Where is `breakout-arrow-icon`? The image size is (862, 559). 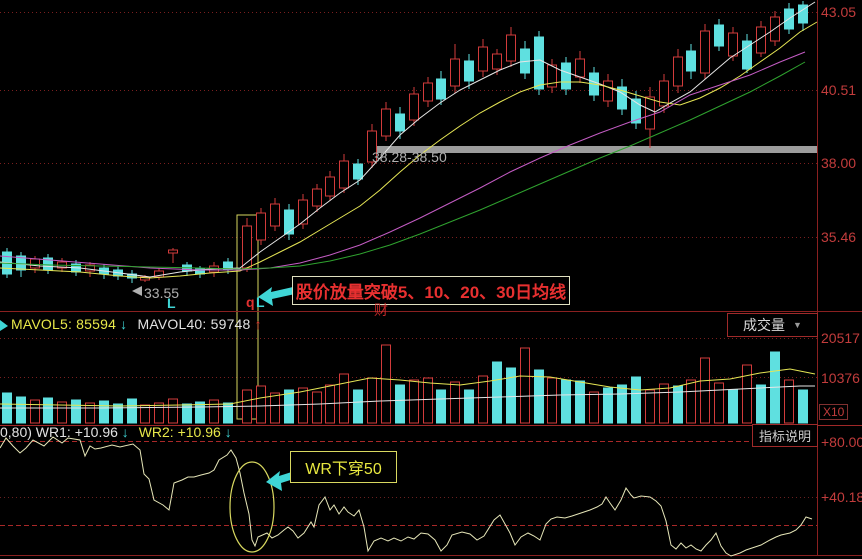 breakout-arrow-icon is located at coordinates (276, 296).